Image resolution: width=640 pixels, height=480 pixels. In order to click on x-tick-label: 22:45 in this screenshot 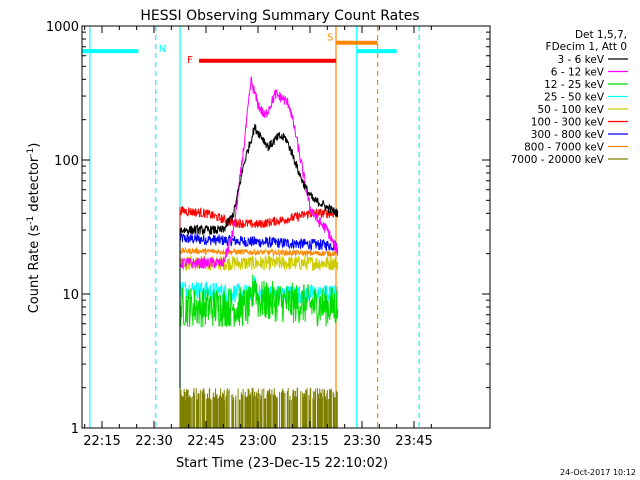, I will do `click(205, 441)`.